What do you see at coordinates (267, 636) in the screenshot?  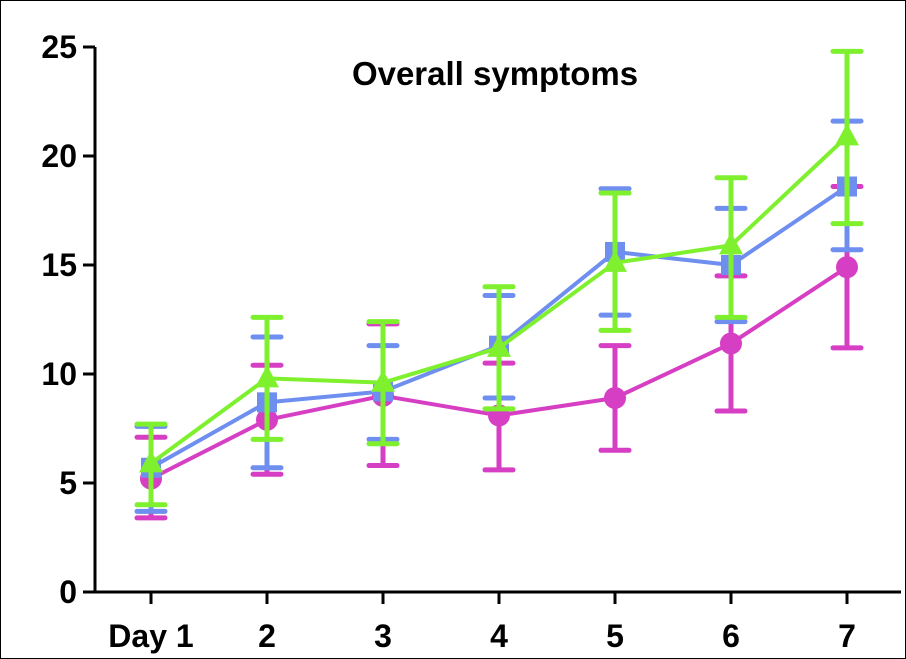 I see `x-tick-label: 2` at bounding box center [267, 636].